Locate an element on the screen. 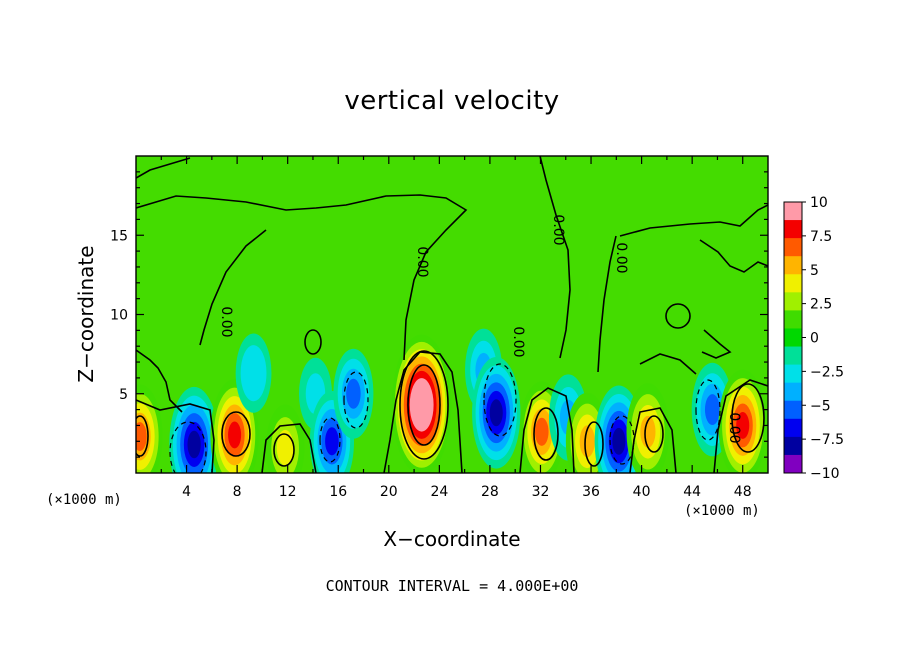  colorbar-label: −5 is located at coordinates (820, 406).